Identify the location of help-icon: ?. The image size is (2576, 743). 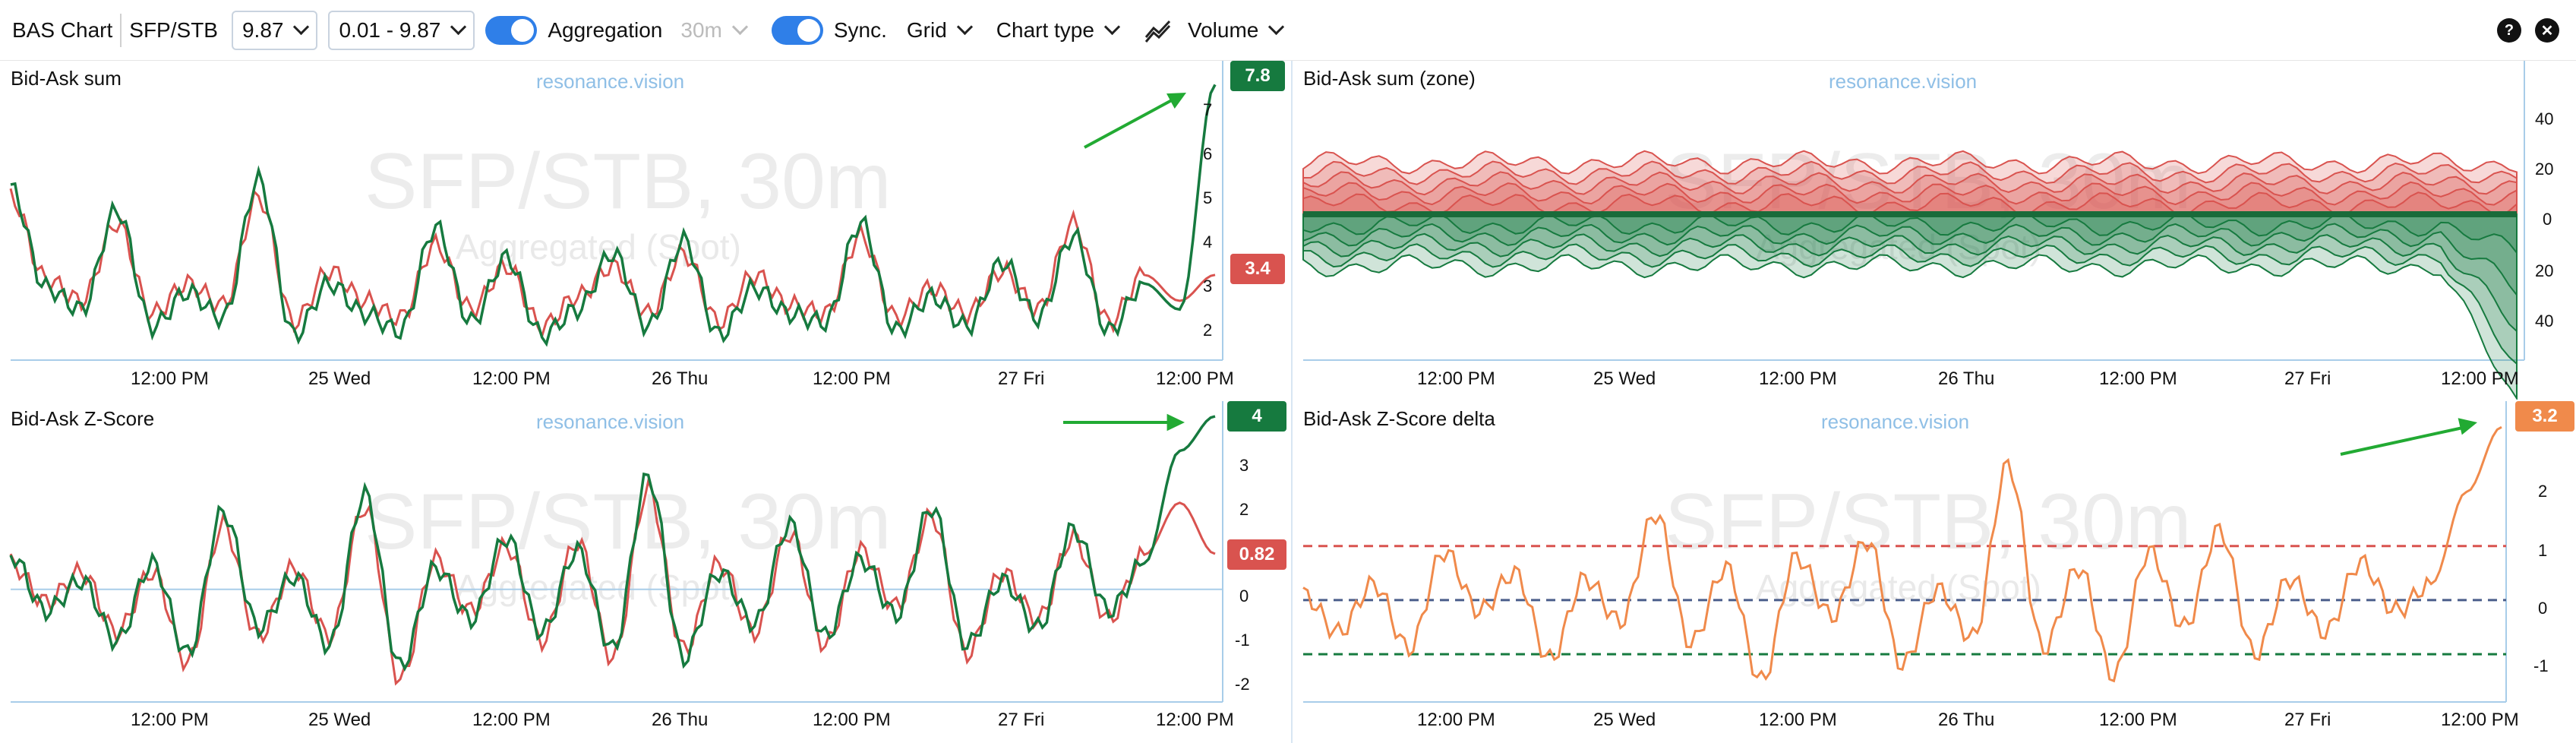
(2509, 31).